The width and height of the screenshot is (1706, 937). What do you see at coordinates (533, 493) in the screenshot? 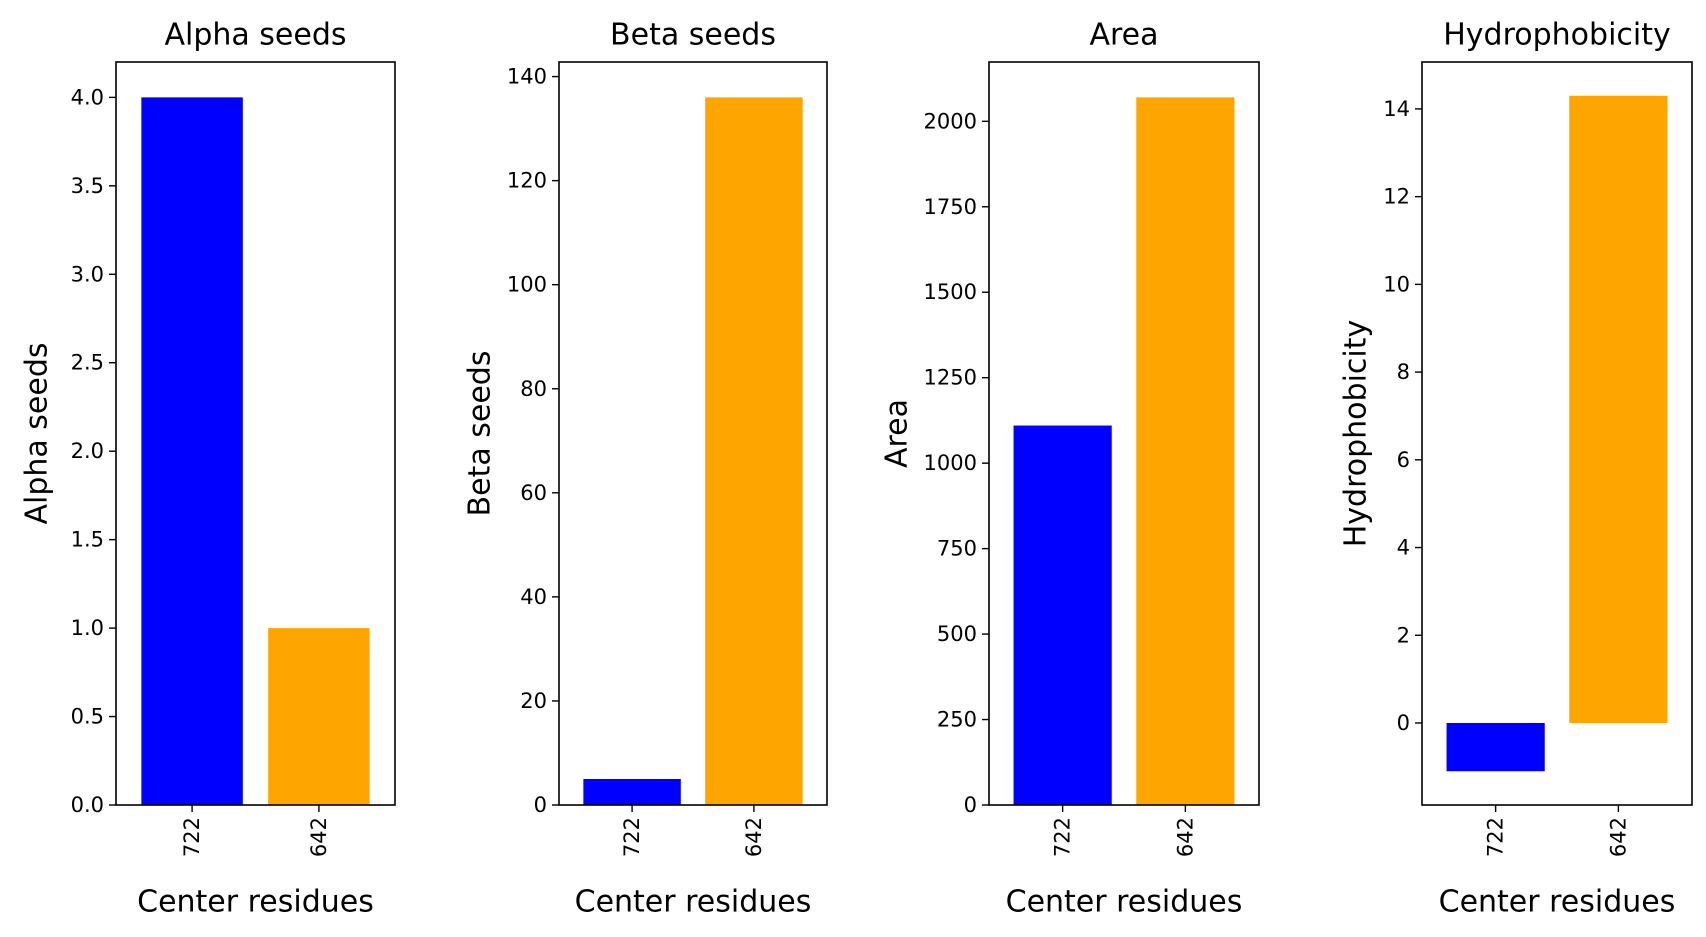
I see `y-tick-label: 60` at bounding box center [533, 493].